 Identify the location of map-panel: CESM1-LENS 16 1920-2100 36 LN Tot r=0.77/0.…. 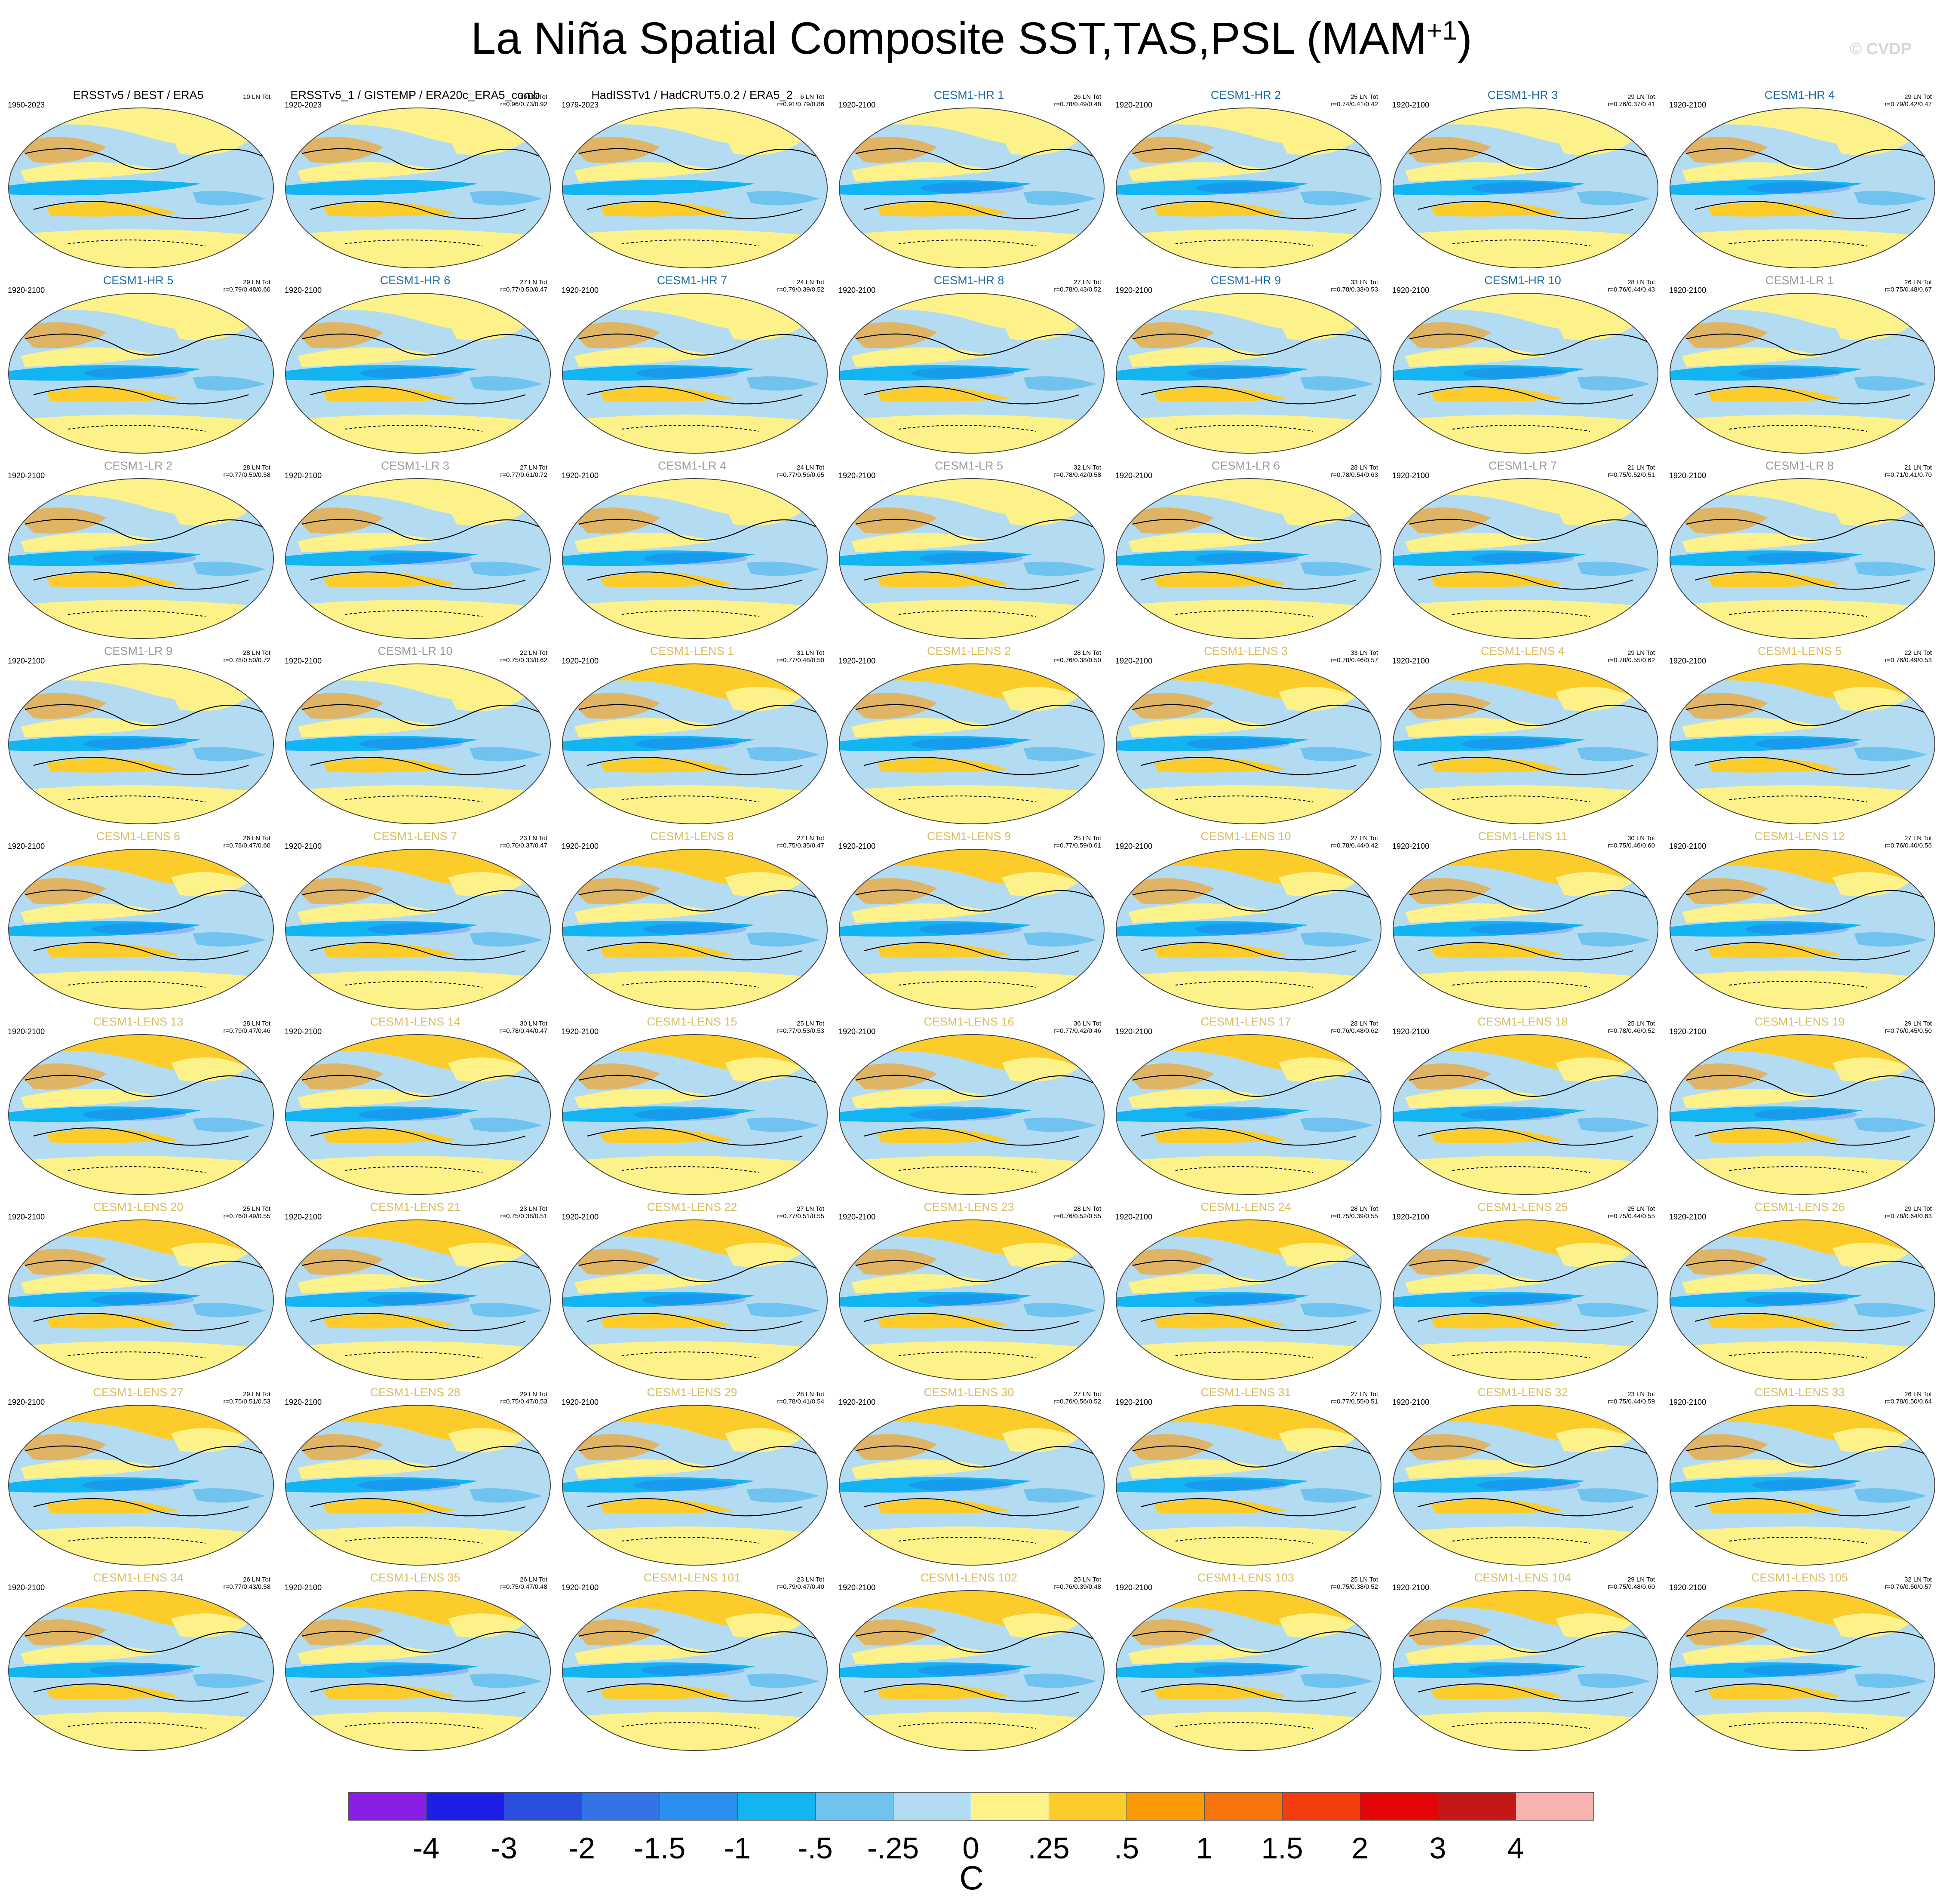
(969, 1107).